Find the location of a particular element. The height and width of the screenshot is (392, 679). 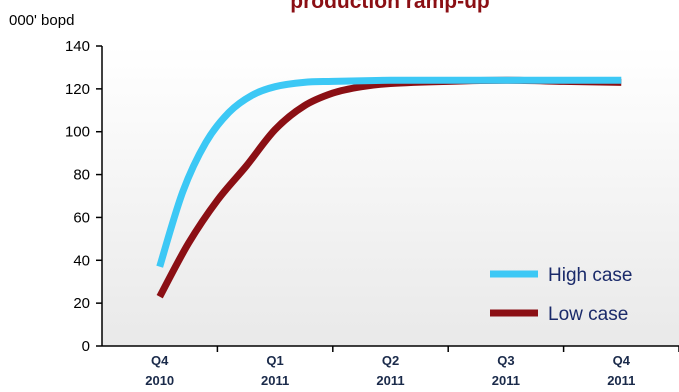

y-axis-unit-label: 000' bopd is located at coordinates (41, 20).